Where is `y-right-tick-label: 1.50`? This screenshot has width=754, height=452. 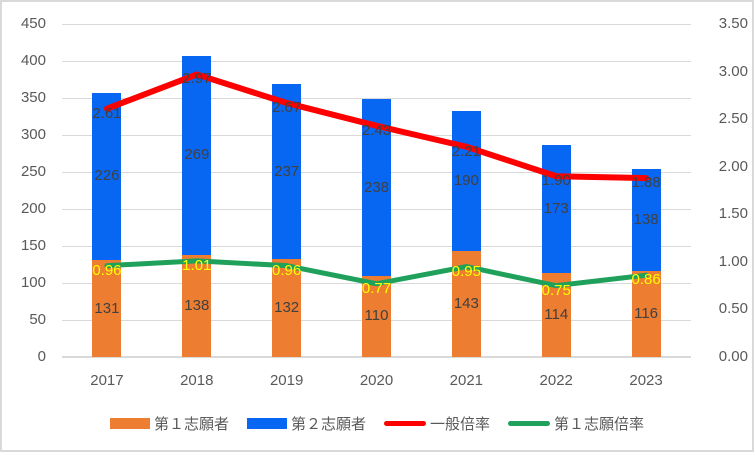 y-right-tick-label: 1.50 is located at coordinates (733, 214).